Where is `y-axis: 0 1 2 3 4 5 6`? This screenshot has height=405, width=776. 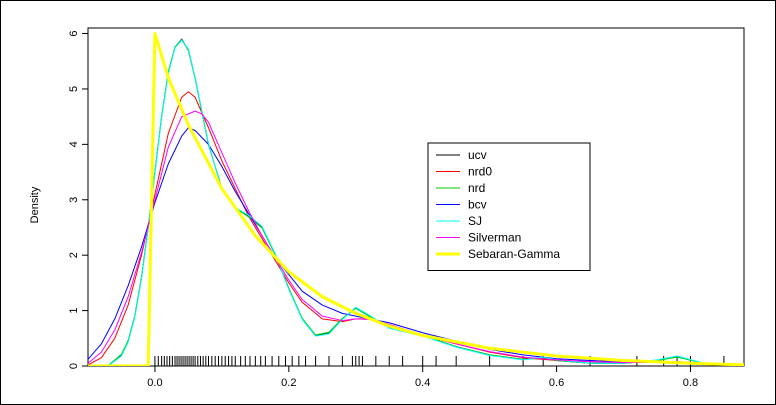
y-axis: 0 1 2 3 4 5 6 is located at coordinates (78, 199).